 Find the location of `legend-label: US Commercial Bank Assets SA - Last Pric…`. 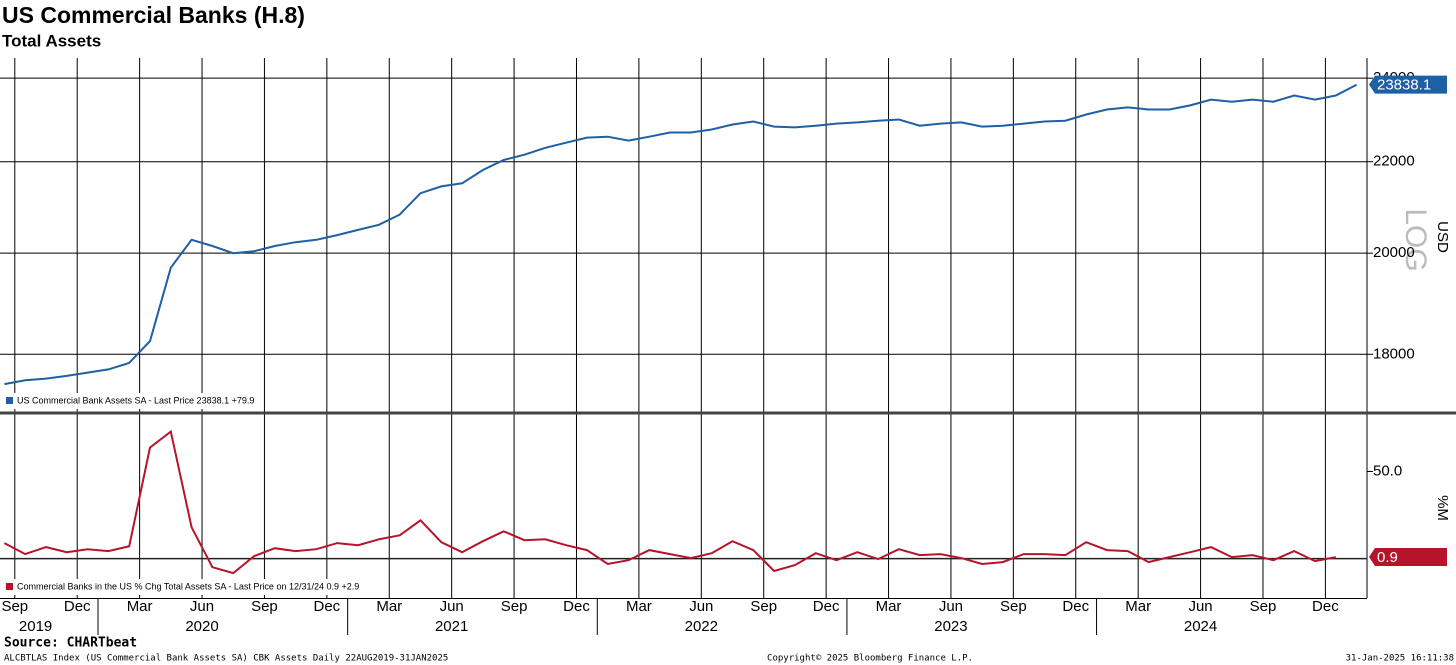

legend-label: US Commercial Bank Assets SA - Last Pric… is located at coordinates (135, 400).